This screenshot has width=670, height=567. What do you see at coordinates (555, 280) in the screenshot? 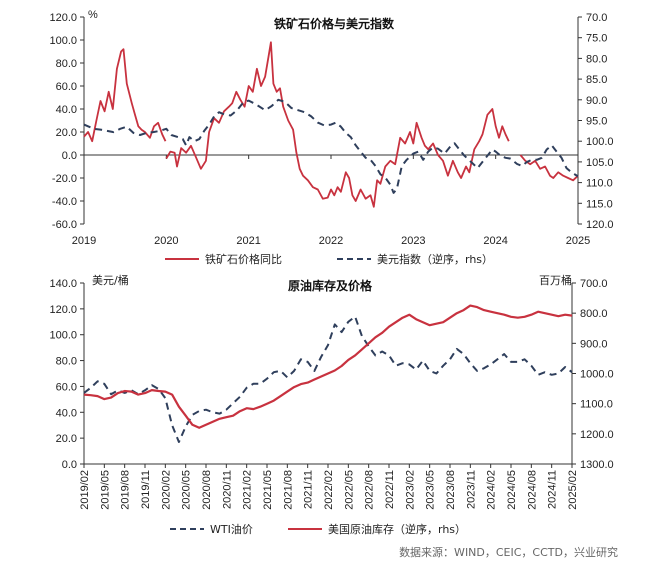
I see `chart-2-right-unit: 百万桶` at bounding box center [555, 280].